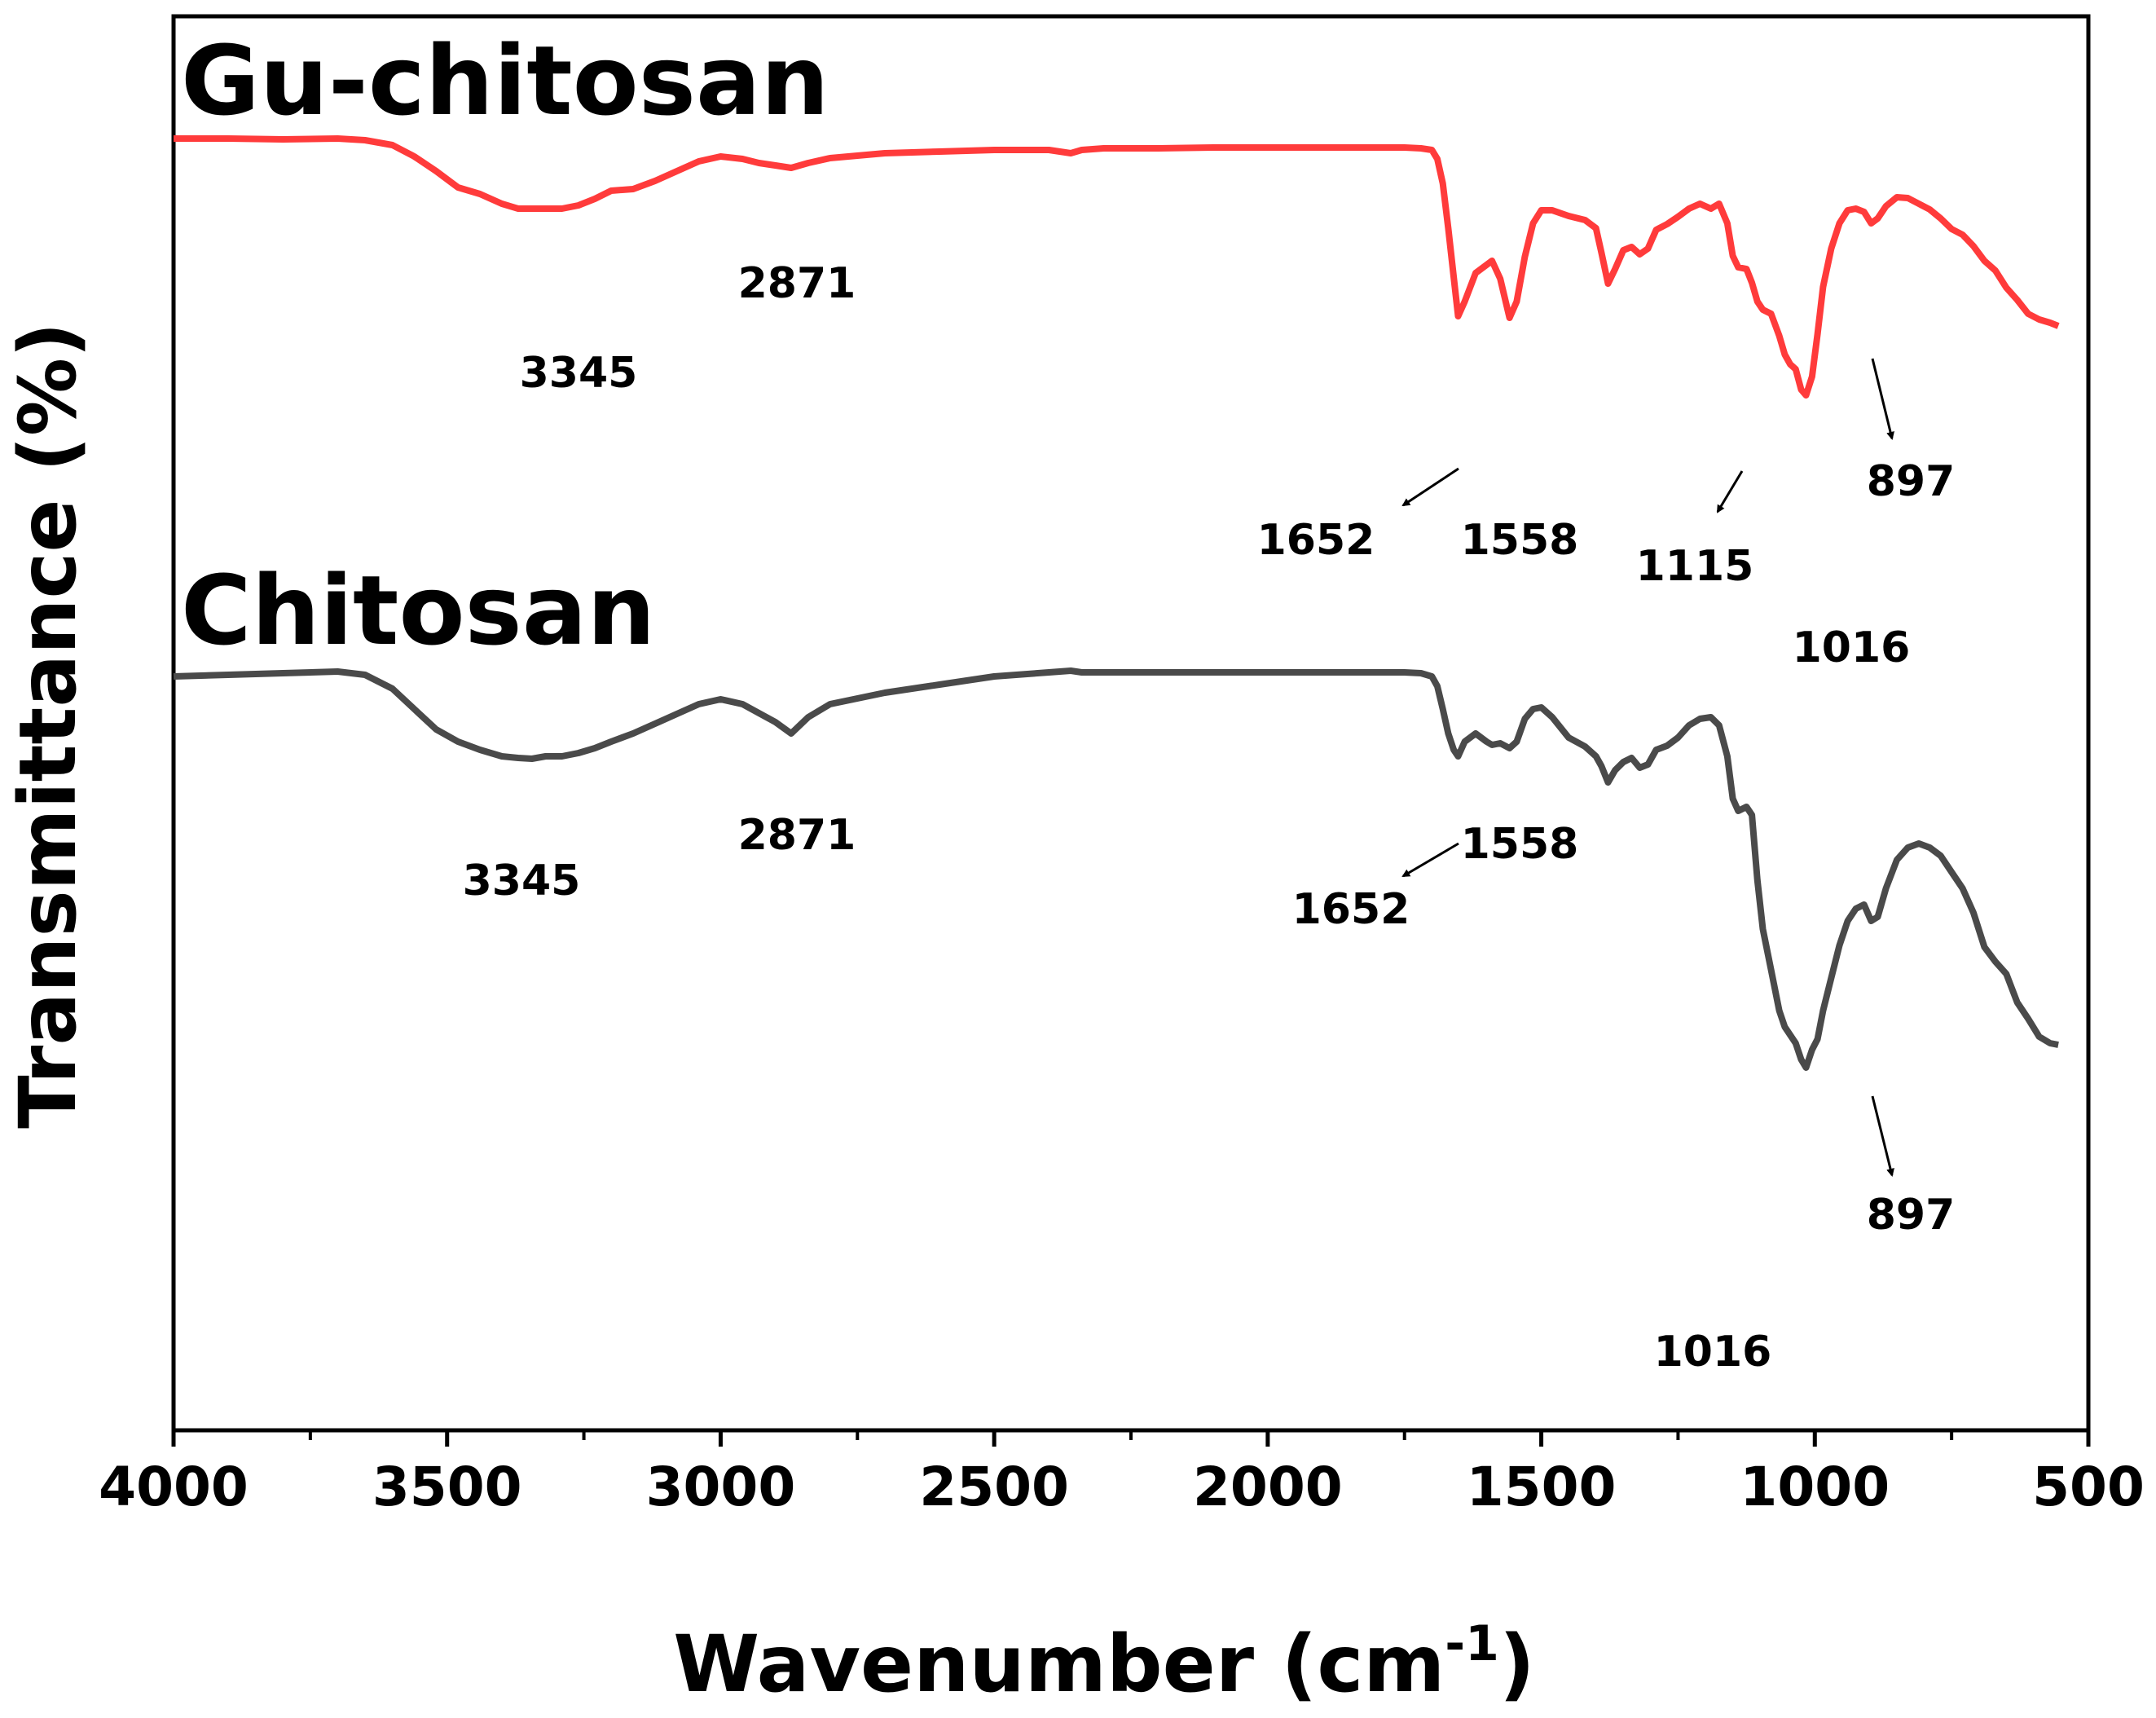 The height and width of the screenshot is (1718, 2156). Describe the element at coordinates (1351, 910) in the screenshot. I see `peak-label-chitosan-1652: 1652` at that location.